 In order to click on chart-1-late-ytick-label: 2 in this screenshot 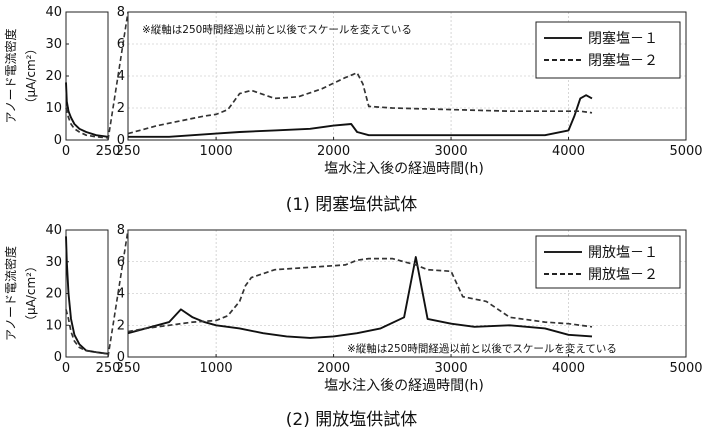, I will do `click(121, 108)`.